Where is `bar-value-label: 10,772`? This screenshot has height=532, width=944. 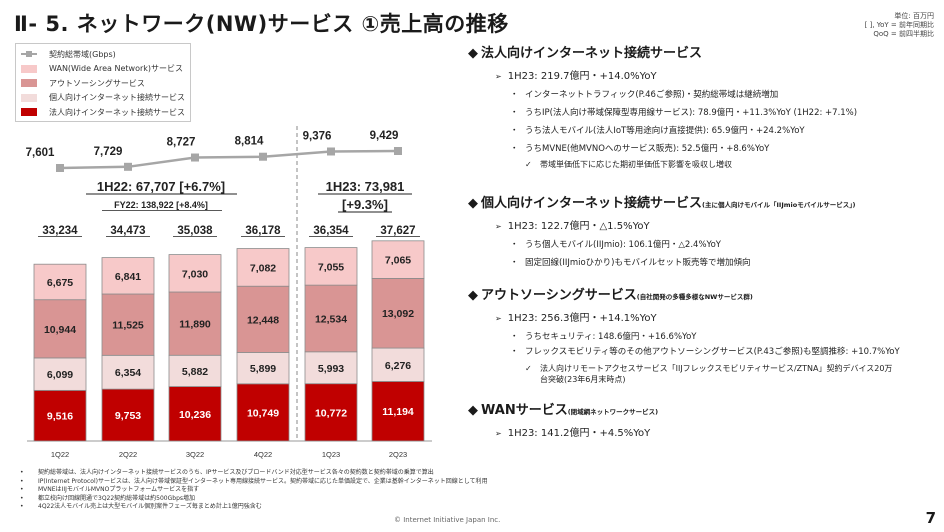 bar-value-label: 10,772 is located at coordinates (331, 413).